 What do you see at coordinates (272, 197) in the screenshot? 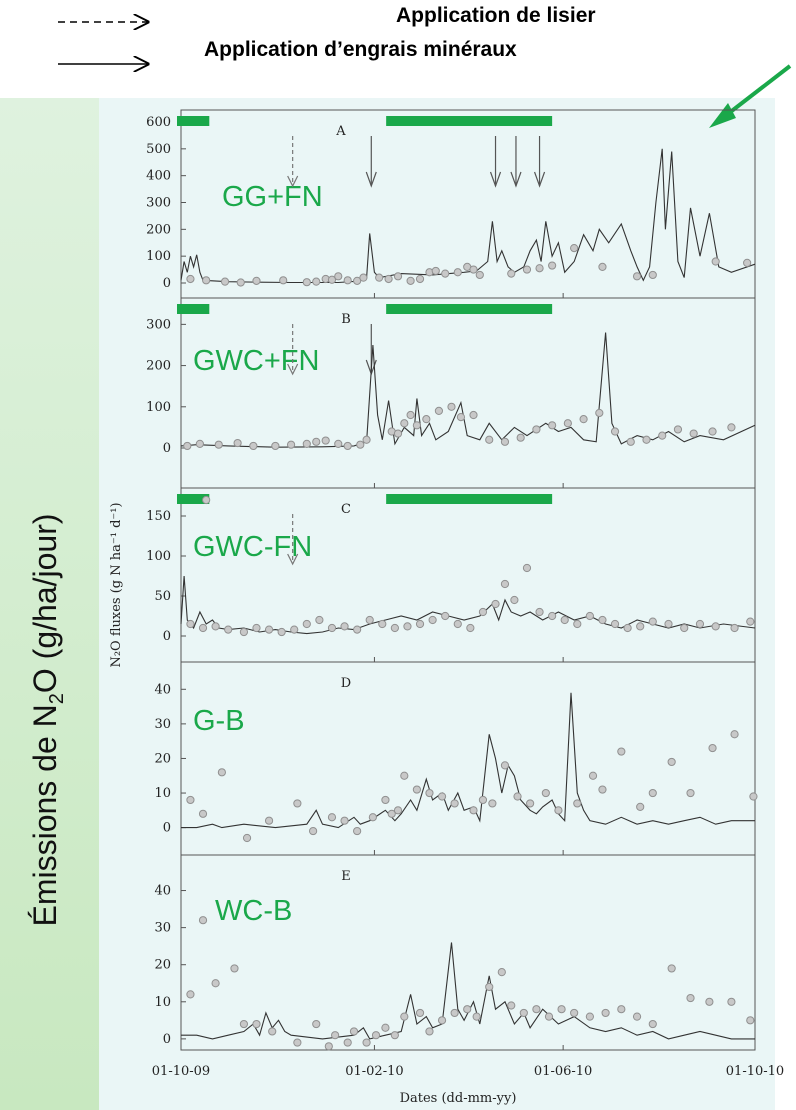
I see `treatment-label: GG+FN` at bounding box center [272, 197].